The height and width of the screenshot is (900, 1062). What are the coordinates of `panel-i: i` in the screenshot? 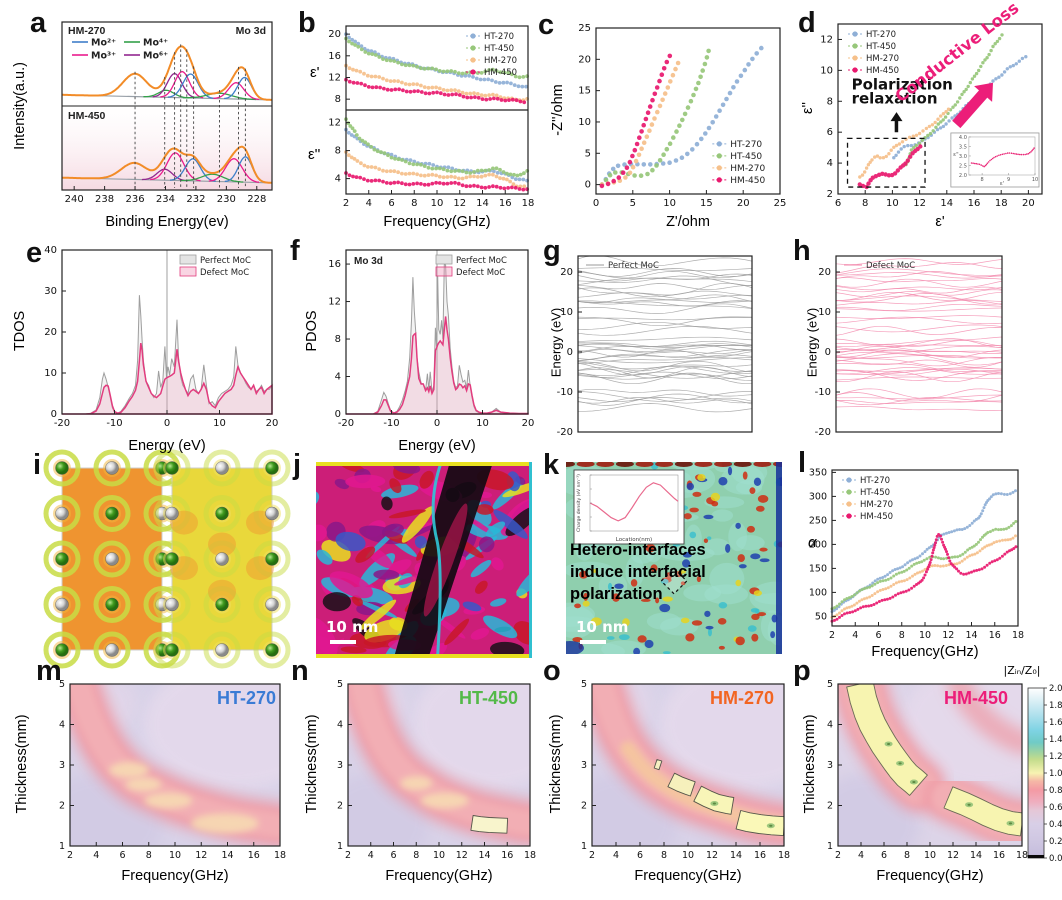 It's located at (152, 559).